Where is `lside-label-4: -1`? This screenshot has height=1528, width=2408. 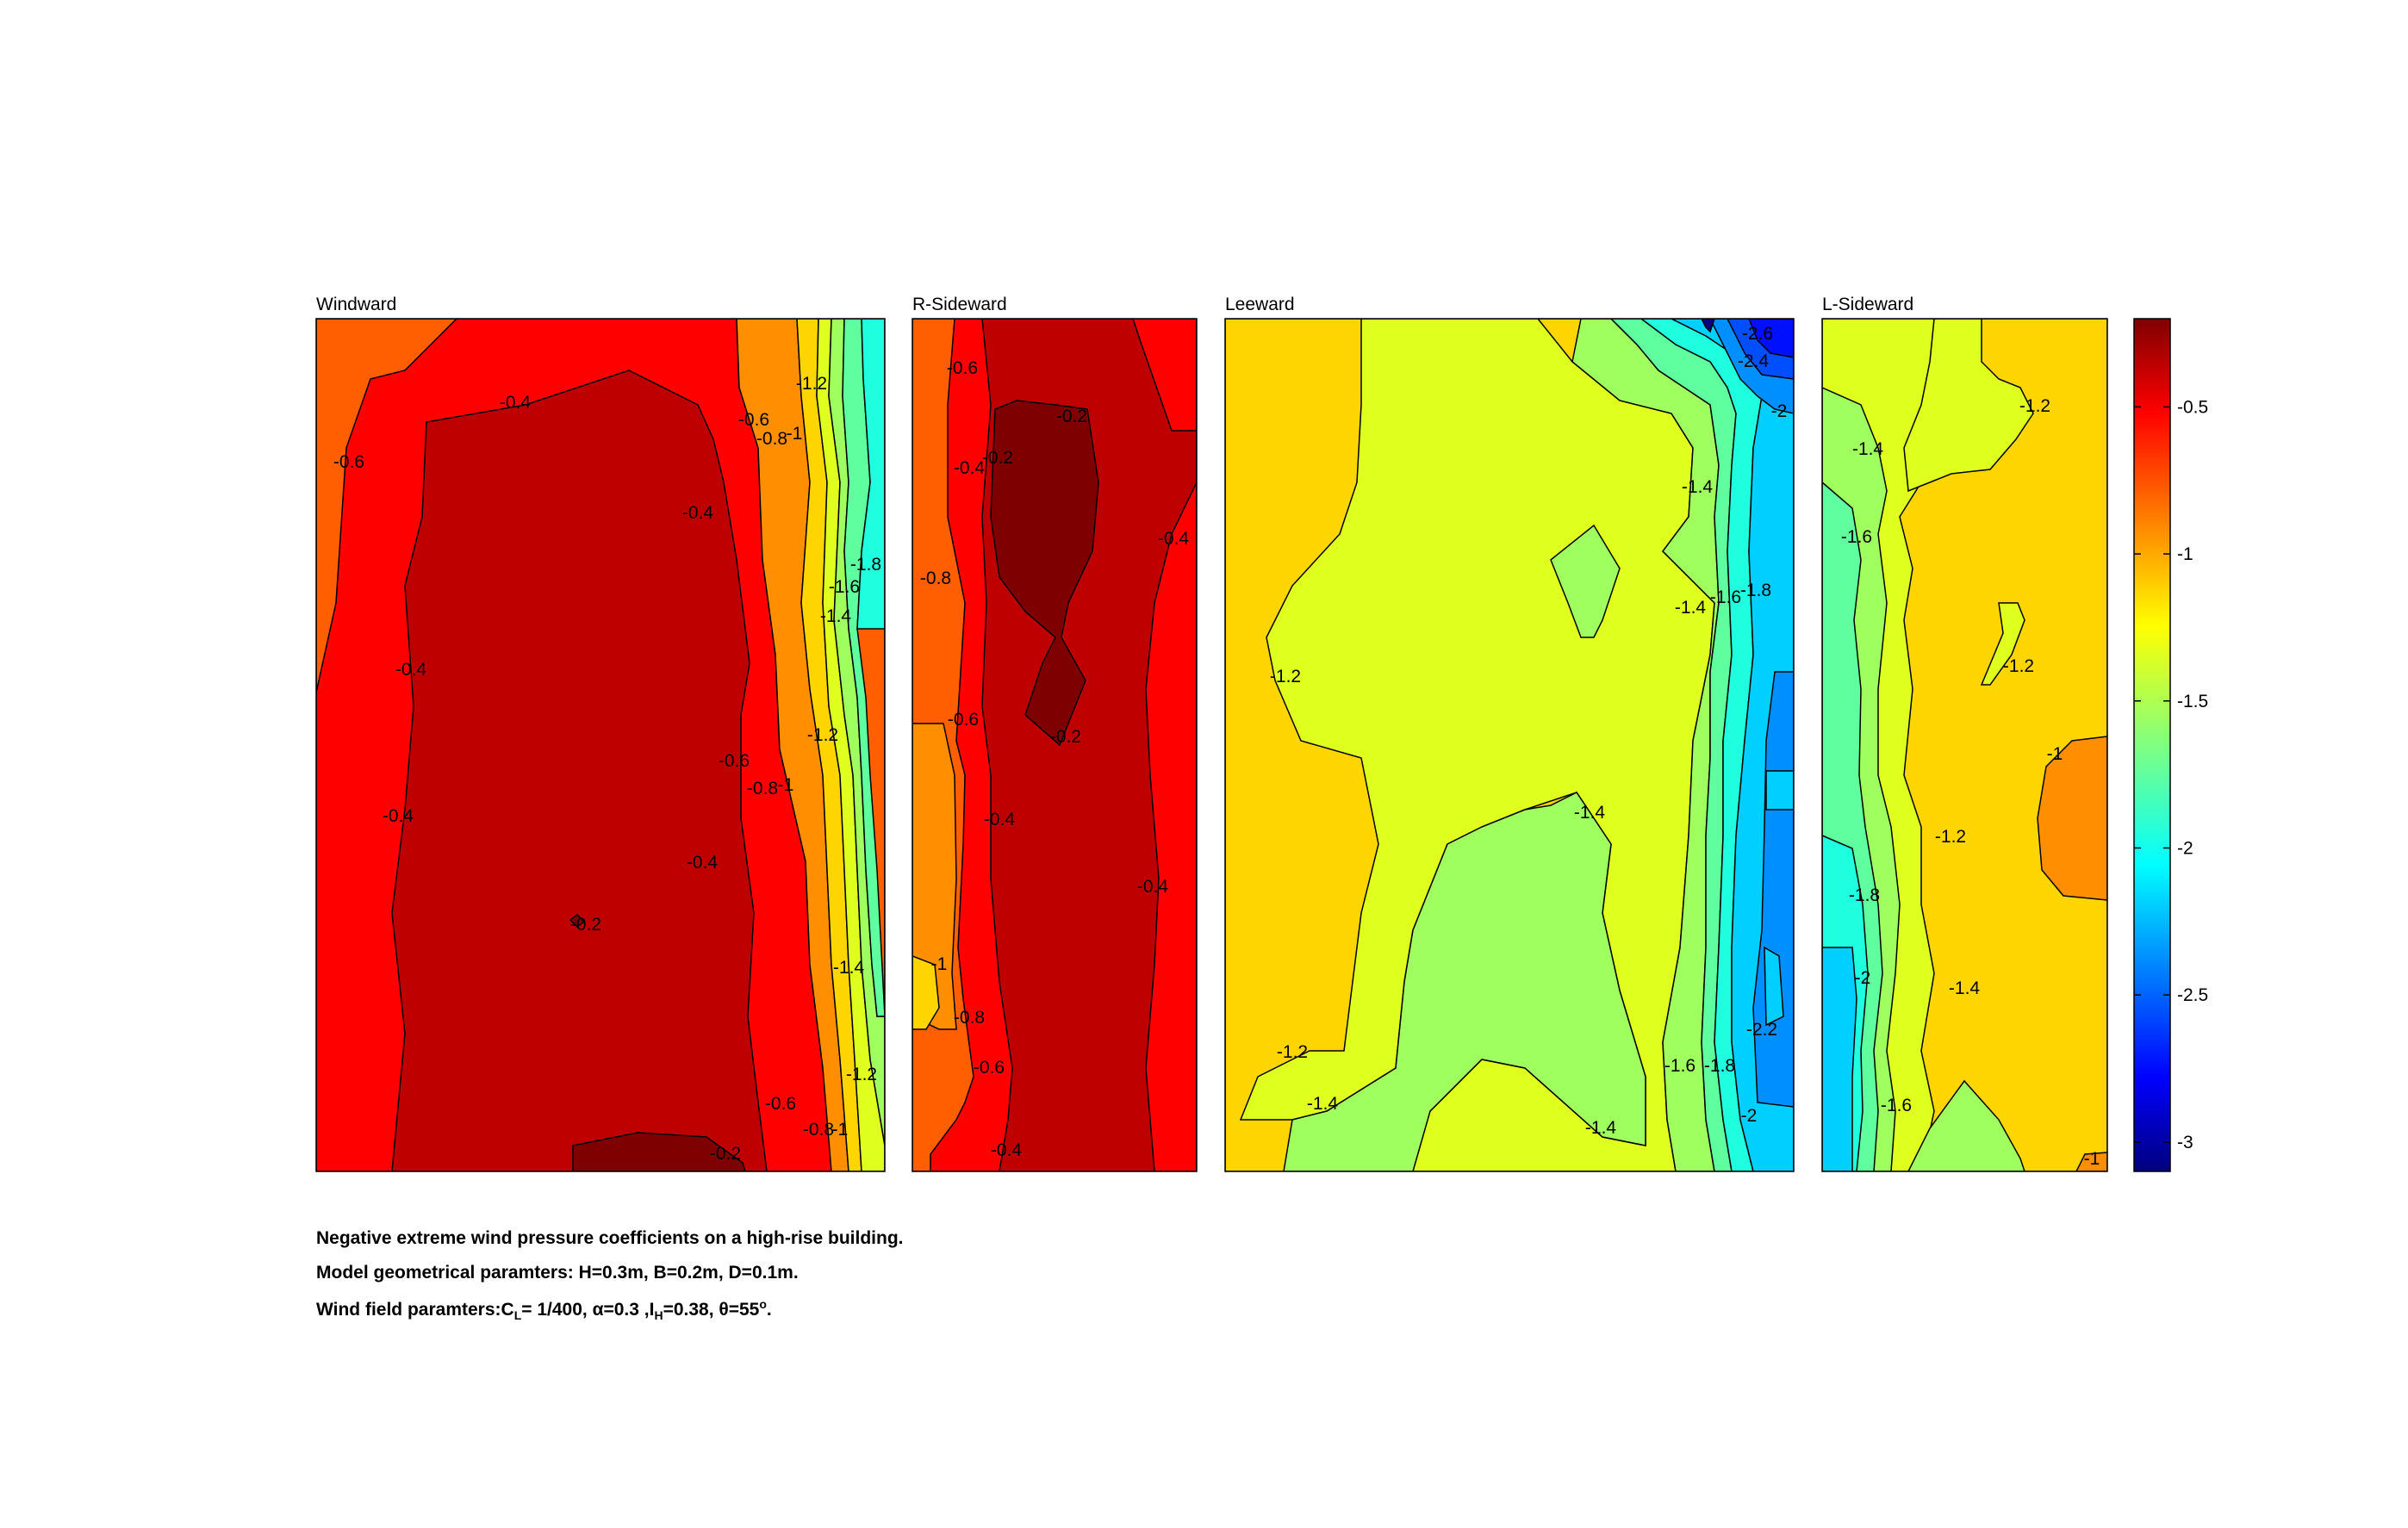 lside-label-4: -1 is located at coordinates (2055, 754).